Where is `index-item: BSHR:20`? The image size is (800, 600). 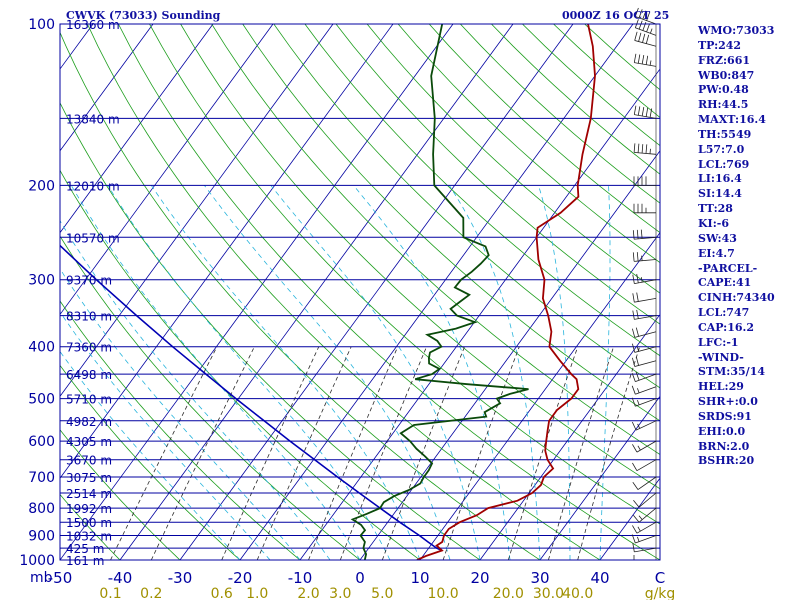
index-item: BSHR:20 is located at coordinates (726, 461).